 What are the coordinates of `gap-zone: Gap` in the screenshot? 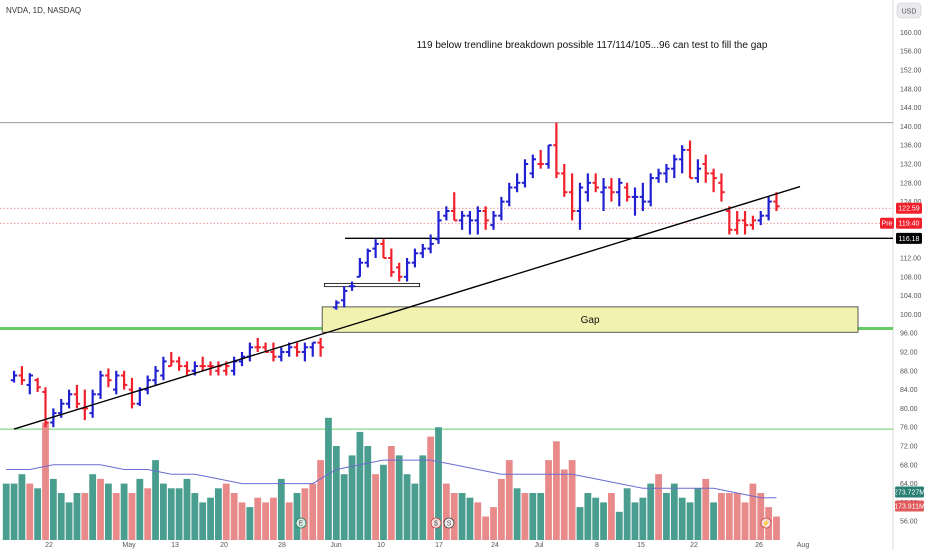 It's located at (590, 319).